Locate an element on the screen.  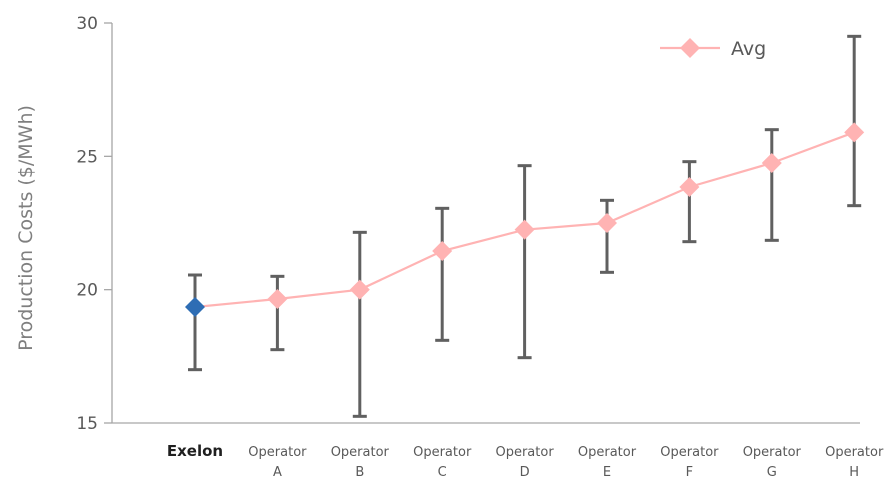
x-tick-label: F is located at coordinates (689, 472).